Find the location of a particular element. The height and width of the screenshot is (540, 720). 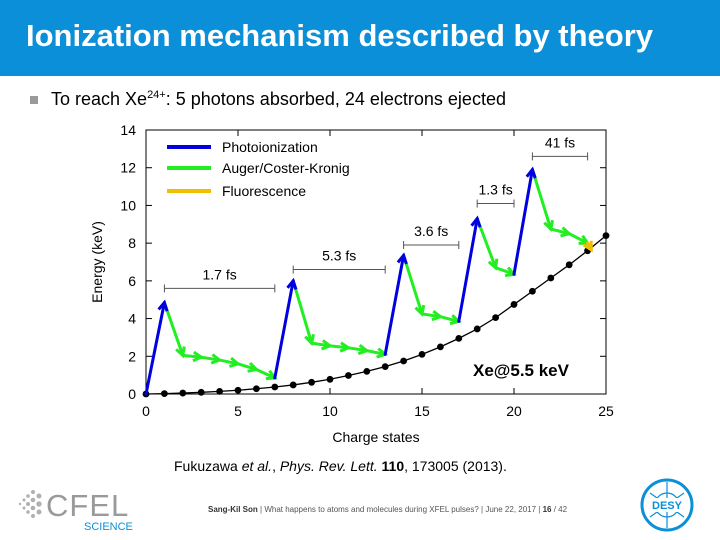

slide-title: Ionization mechanism described by theory is located at coordinates (340, 35).